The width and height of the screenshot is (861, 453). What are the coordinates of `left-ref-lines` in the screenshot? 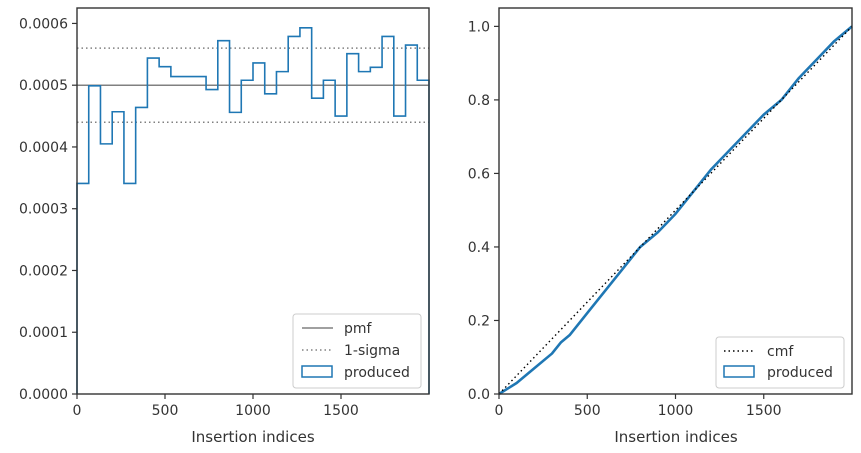 It's located at (253, 85).